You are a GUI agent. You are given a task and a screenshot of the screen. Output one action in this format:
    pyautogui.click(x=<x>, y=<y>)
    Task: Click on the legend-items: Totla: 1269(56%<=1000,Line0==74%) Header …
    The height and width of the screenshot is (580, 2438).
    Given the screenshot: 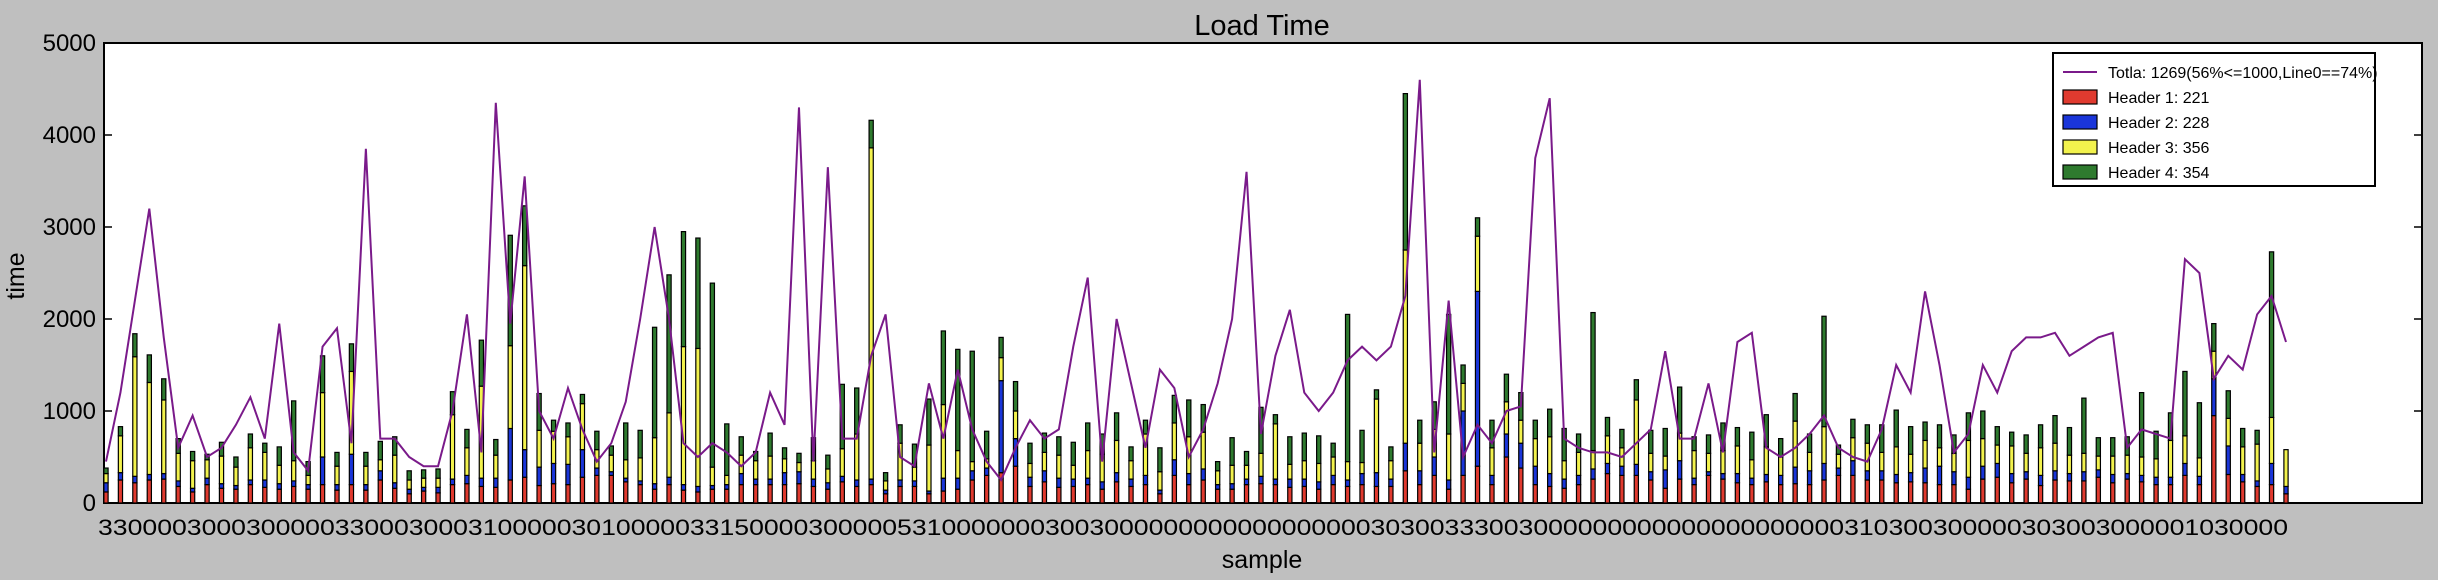 What is the action you would take?
    pyautogui.click(x=2220, y=123)
    